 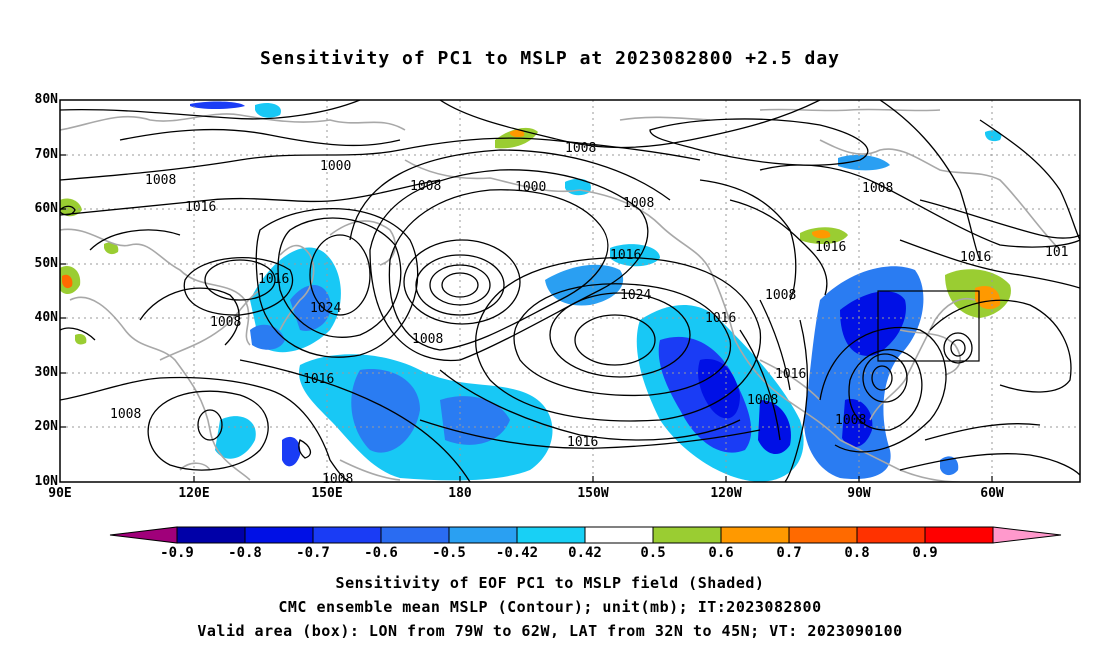 What do you see at coordinates (925, 553) in the screenshot?
I see `colorbar-label: 0.9` at bounding box center [925, 553].